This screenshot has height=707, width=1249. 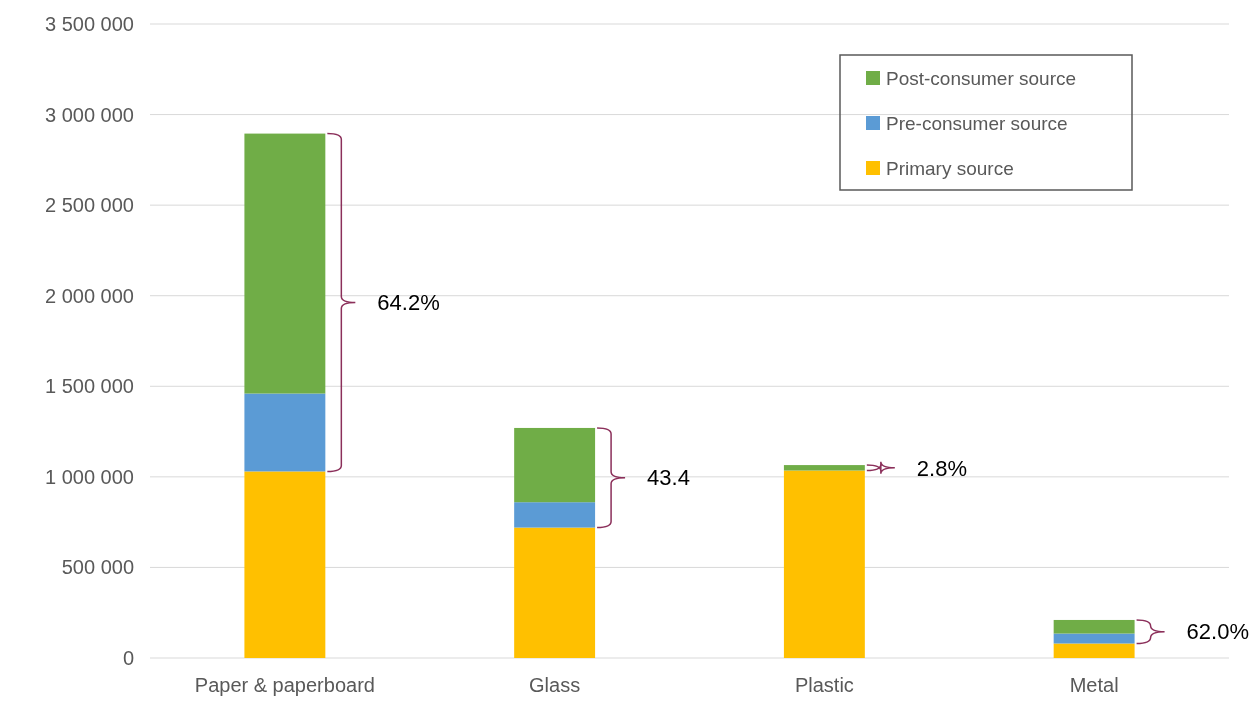 What do you see at coordinates (977, 123) in the screenshot?
I see `legend-label: Pre-consumer source` at bounding box center [977, 123].